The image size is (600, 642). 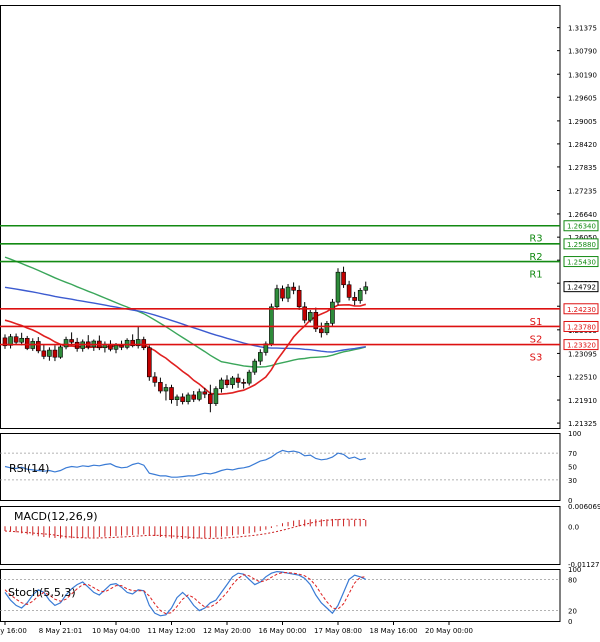 I want to click on x-axis-tick-label: 11 May 12:00, so click(x=171, y=631).